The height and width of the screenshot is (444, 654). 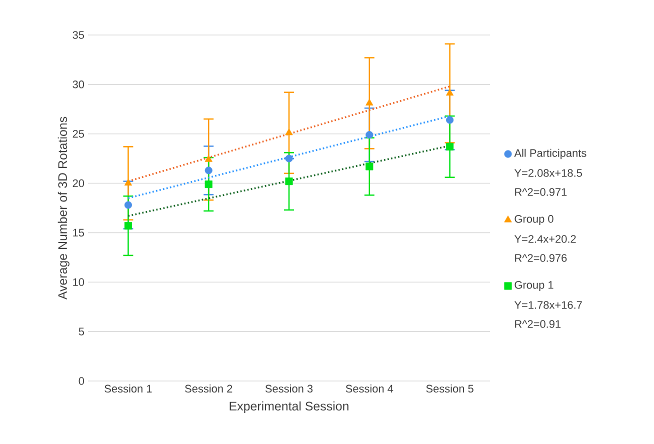 I want to click on y-tick-label: 15, so click(x=78, y=232).